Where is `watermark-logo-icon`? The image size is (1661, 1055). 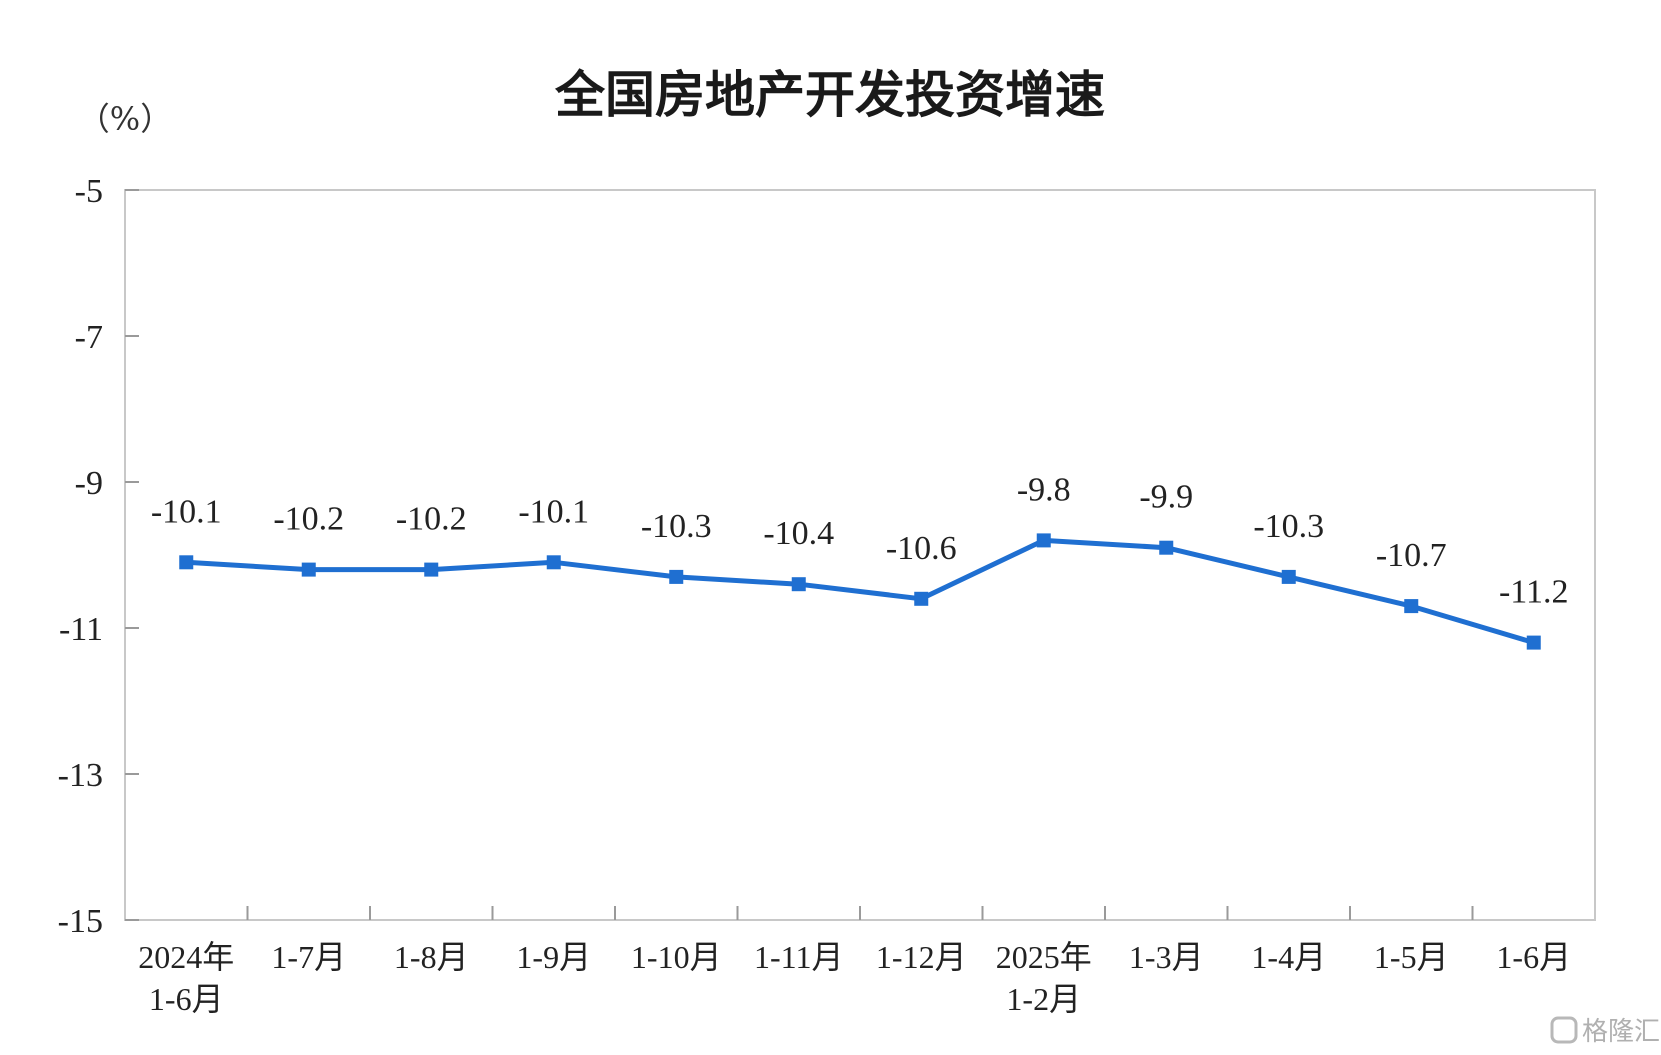
watermark-logo-icon is located at coordinates (1564, 1030).